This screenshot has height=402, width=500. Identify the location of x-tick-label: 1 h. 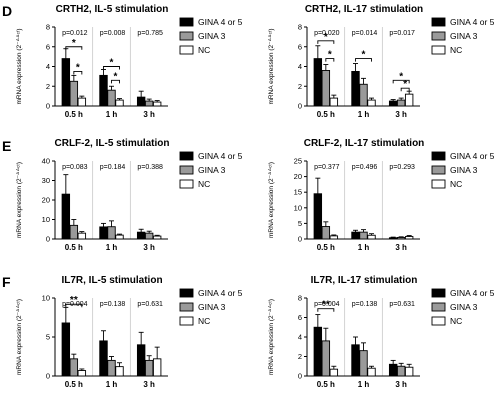
(112, 247).